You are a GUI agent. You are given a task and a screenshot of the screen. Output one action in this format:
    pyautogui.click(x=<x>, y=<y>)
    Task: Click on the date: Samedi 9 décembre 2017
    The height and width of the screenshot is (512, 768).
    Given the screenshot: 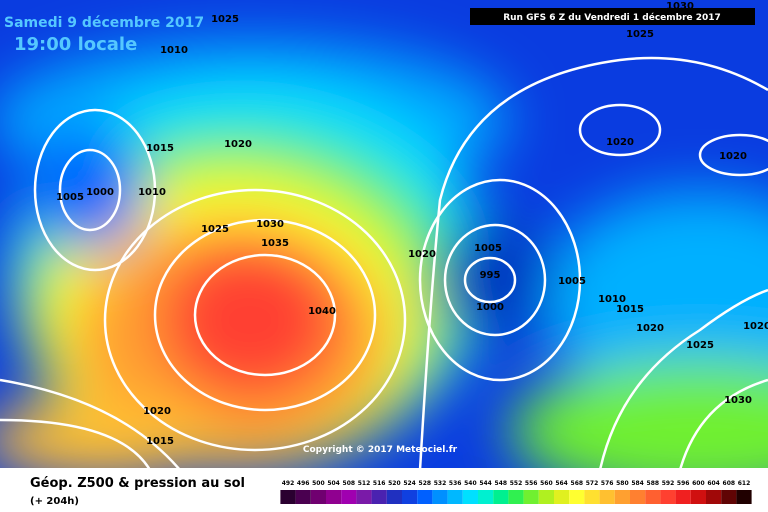 What is the action you would take?
    pyautogui.click(x=104, y=23)
    